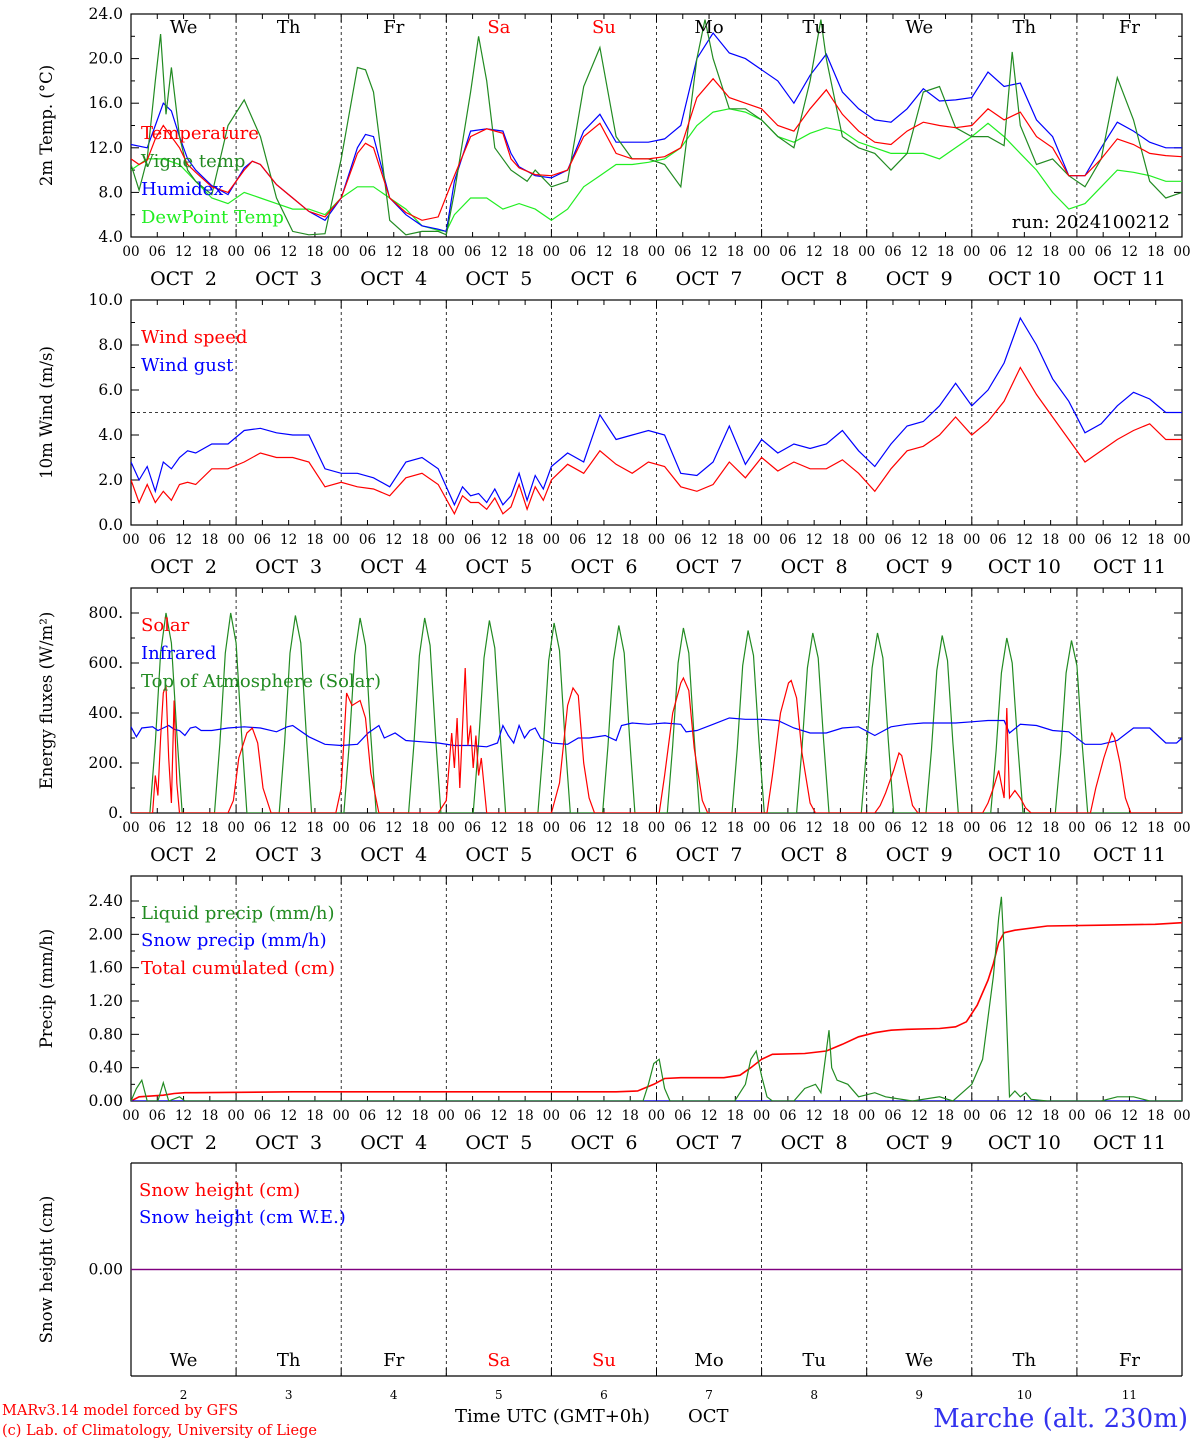 This screenshot has height=1440, width=1194. I want to click on legend-entry: Snow height (cm), so click(219, 1190).